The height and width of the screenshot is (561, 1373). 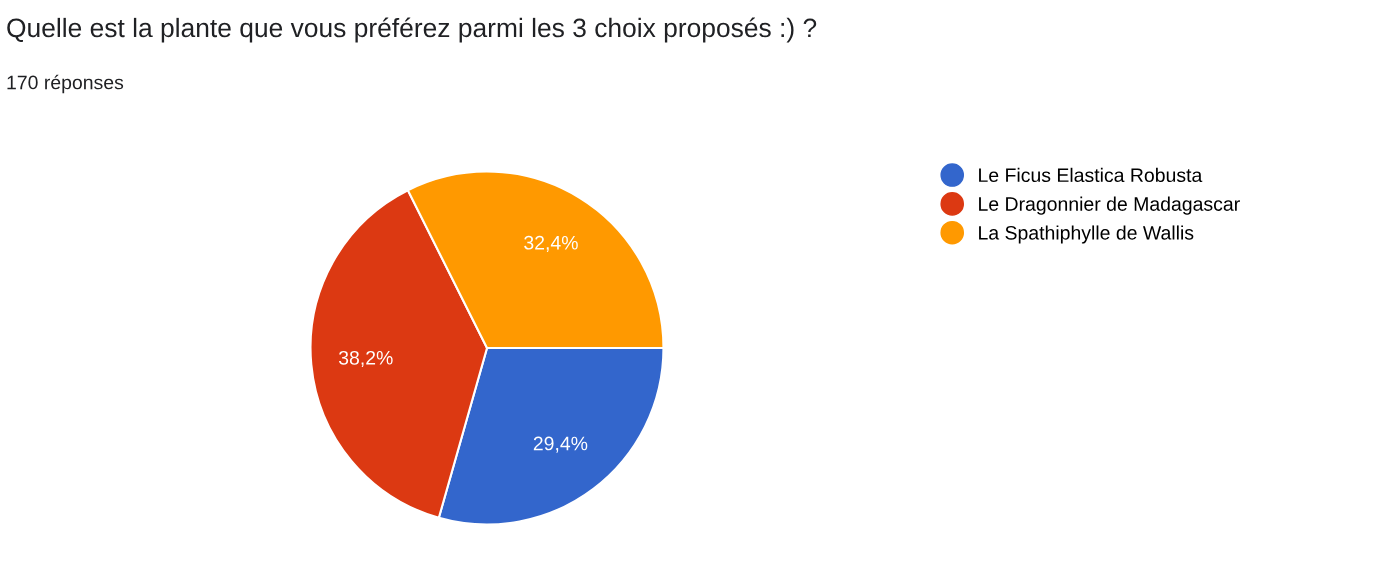 I want to click on legend-label: Le Dragonnier de Madagascar, so click(x=1109, y=205).